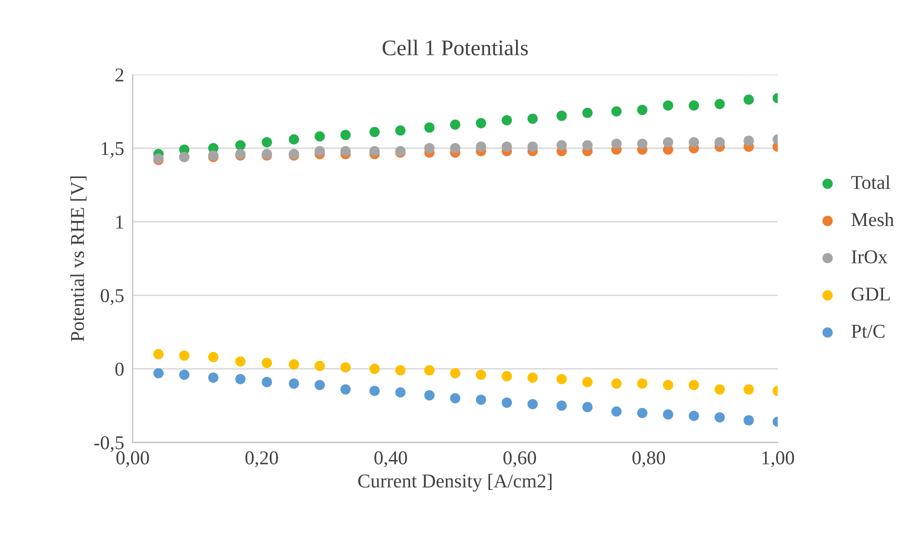  Describe the element at coordinates (870, 257) in the screenshot. I see `legend-label: IrOx` at that location.